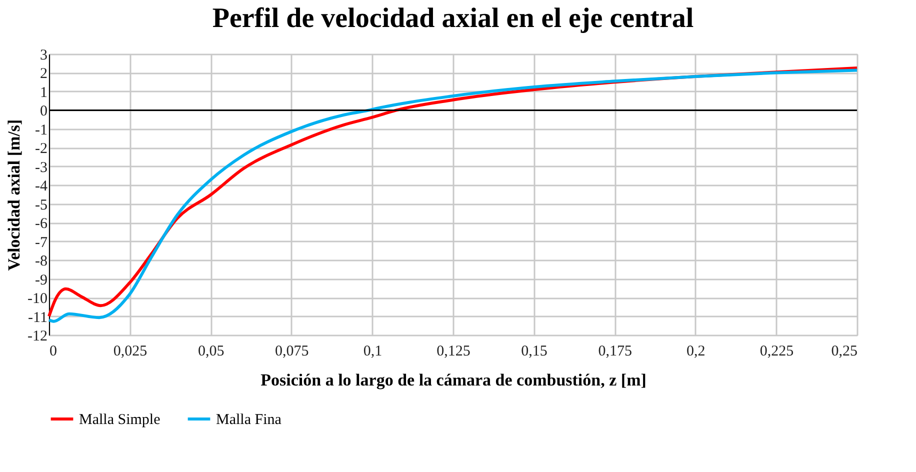  Describe the element at coordinates (777, 352) in the screenshot. I see `x-tick-label: 0,225` at that location.